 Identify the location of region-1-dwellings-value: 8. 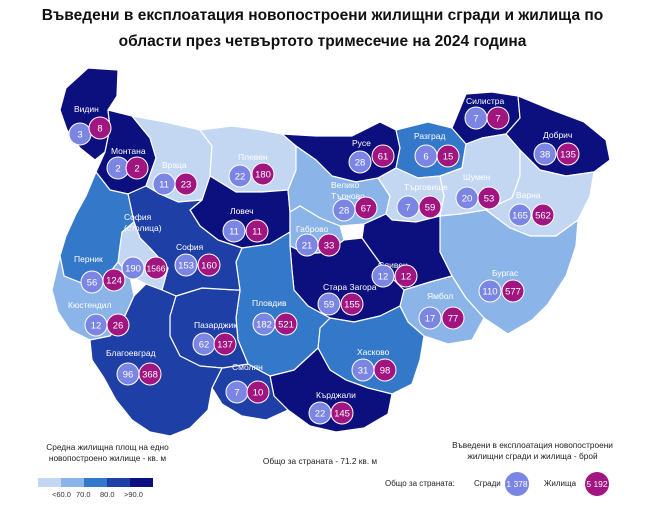
(99, 129).